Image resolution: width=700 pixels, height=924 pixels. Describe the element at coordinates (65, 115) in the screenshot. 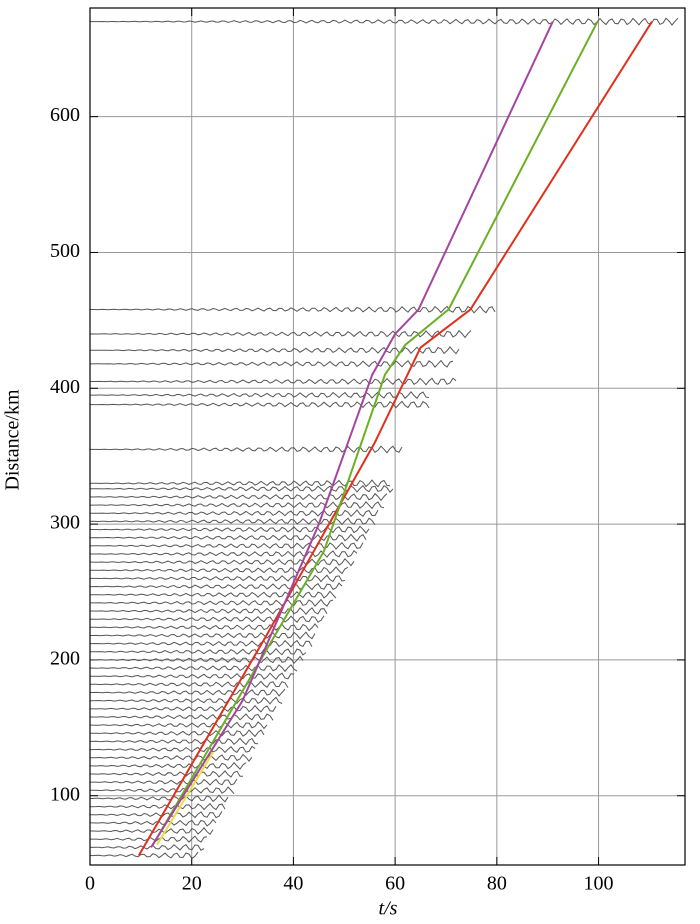

I see `y-tick-label: 600` at that location.